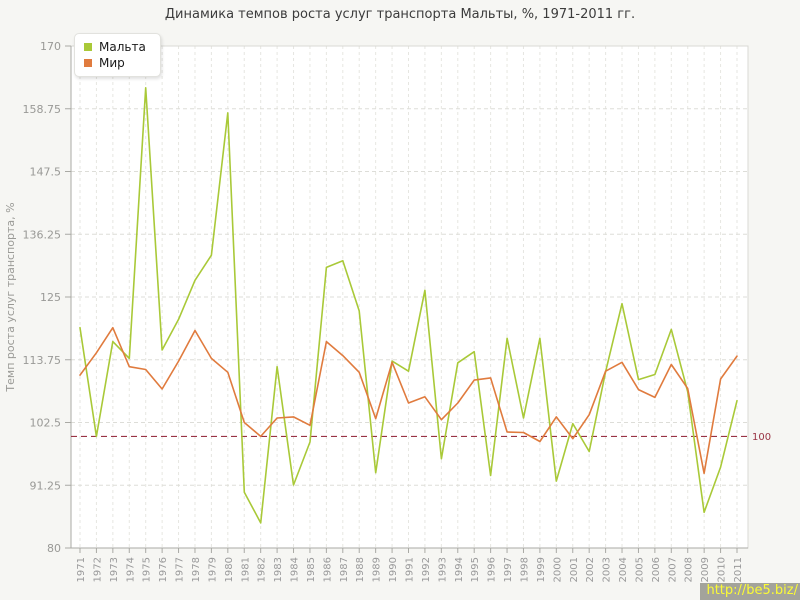 Image resolution: width=800 pixels, height=600 pixels. I want to click on x-tick-label: 1980, so click(229, 569).